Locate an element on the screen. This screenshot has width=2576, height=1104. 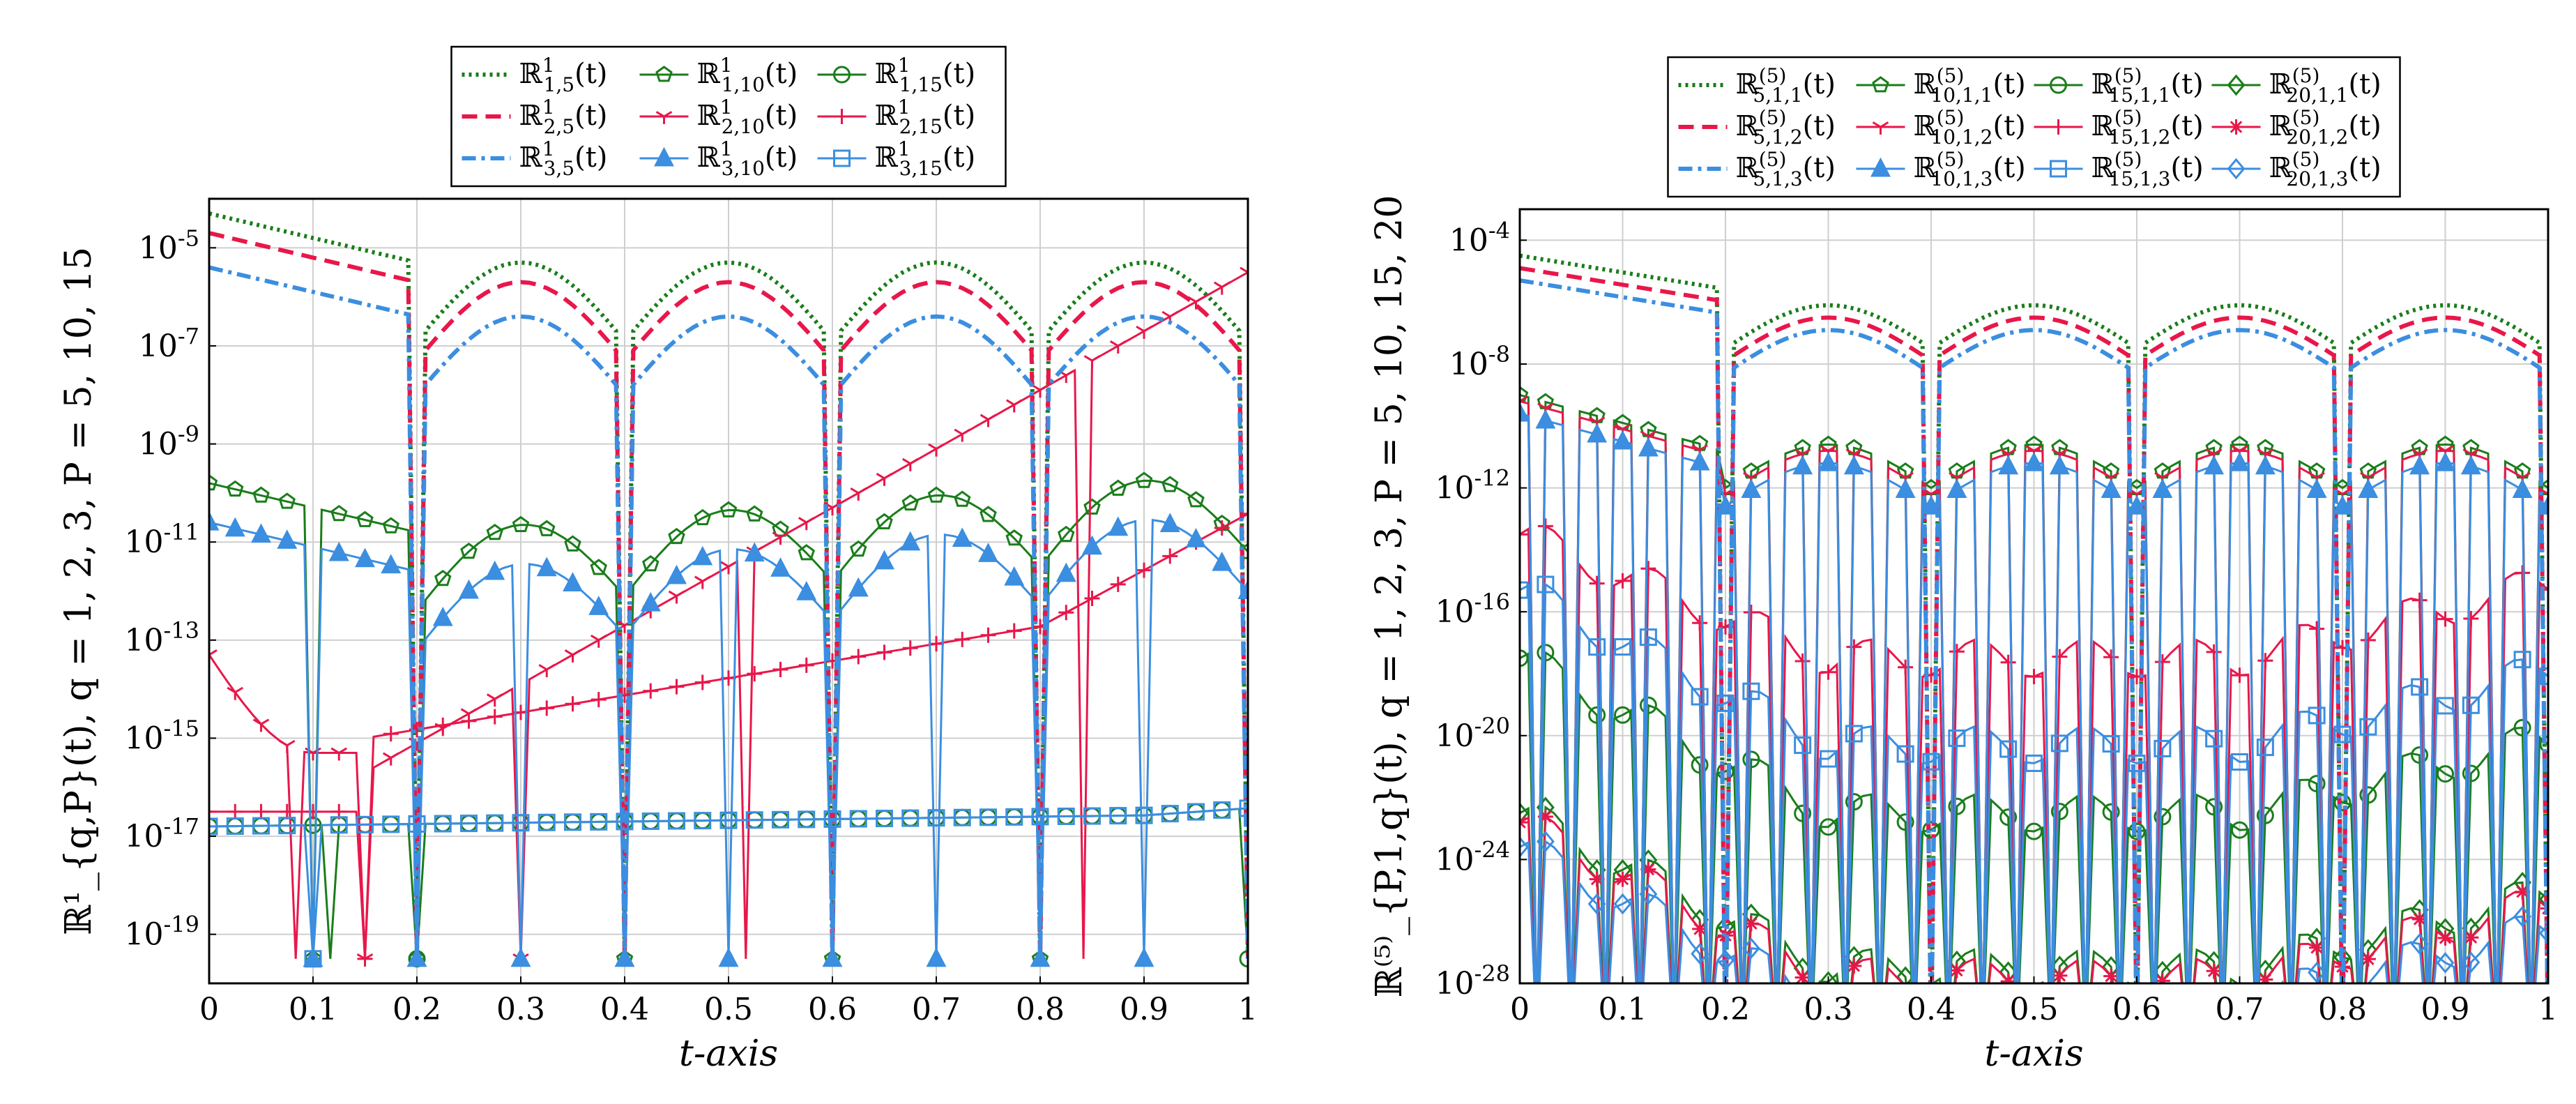
y-axis-label: ℝ¹_{q,P}(t), q = 1, 2, 3, P = 5, 10, 15 is located at coordinates (79, 591).